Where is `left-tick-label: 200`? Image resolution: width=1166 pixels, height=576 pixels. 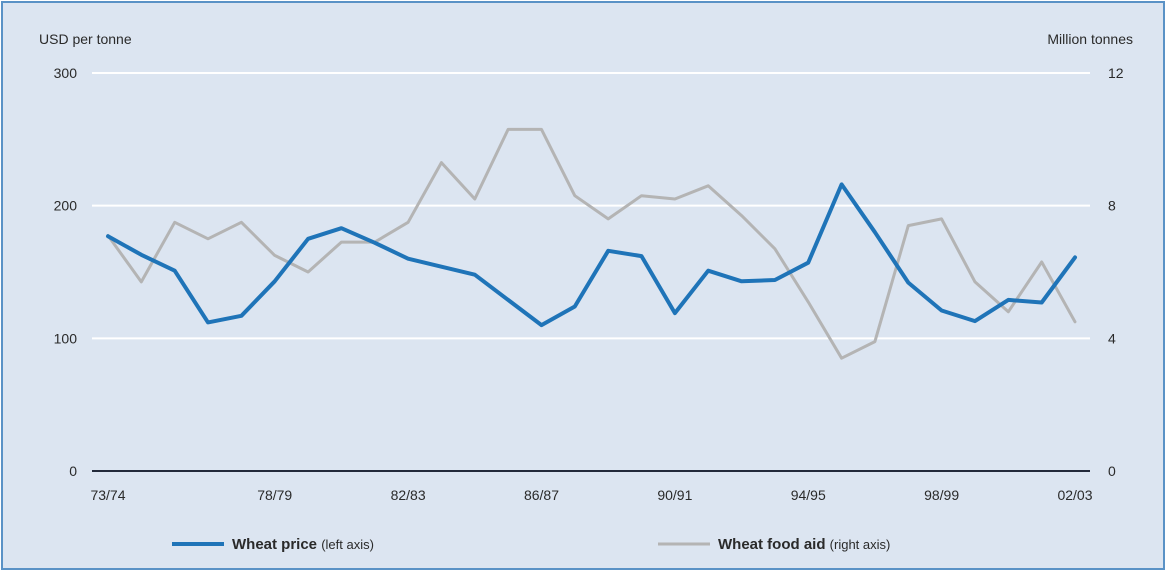
left-tick-label: 200 is located at coordinates (66, 206).